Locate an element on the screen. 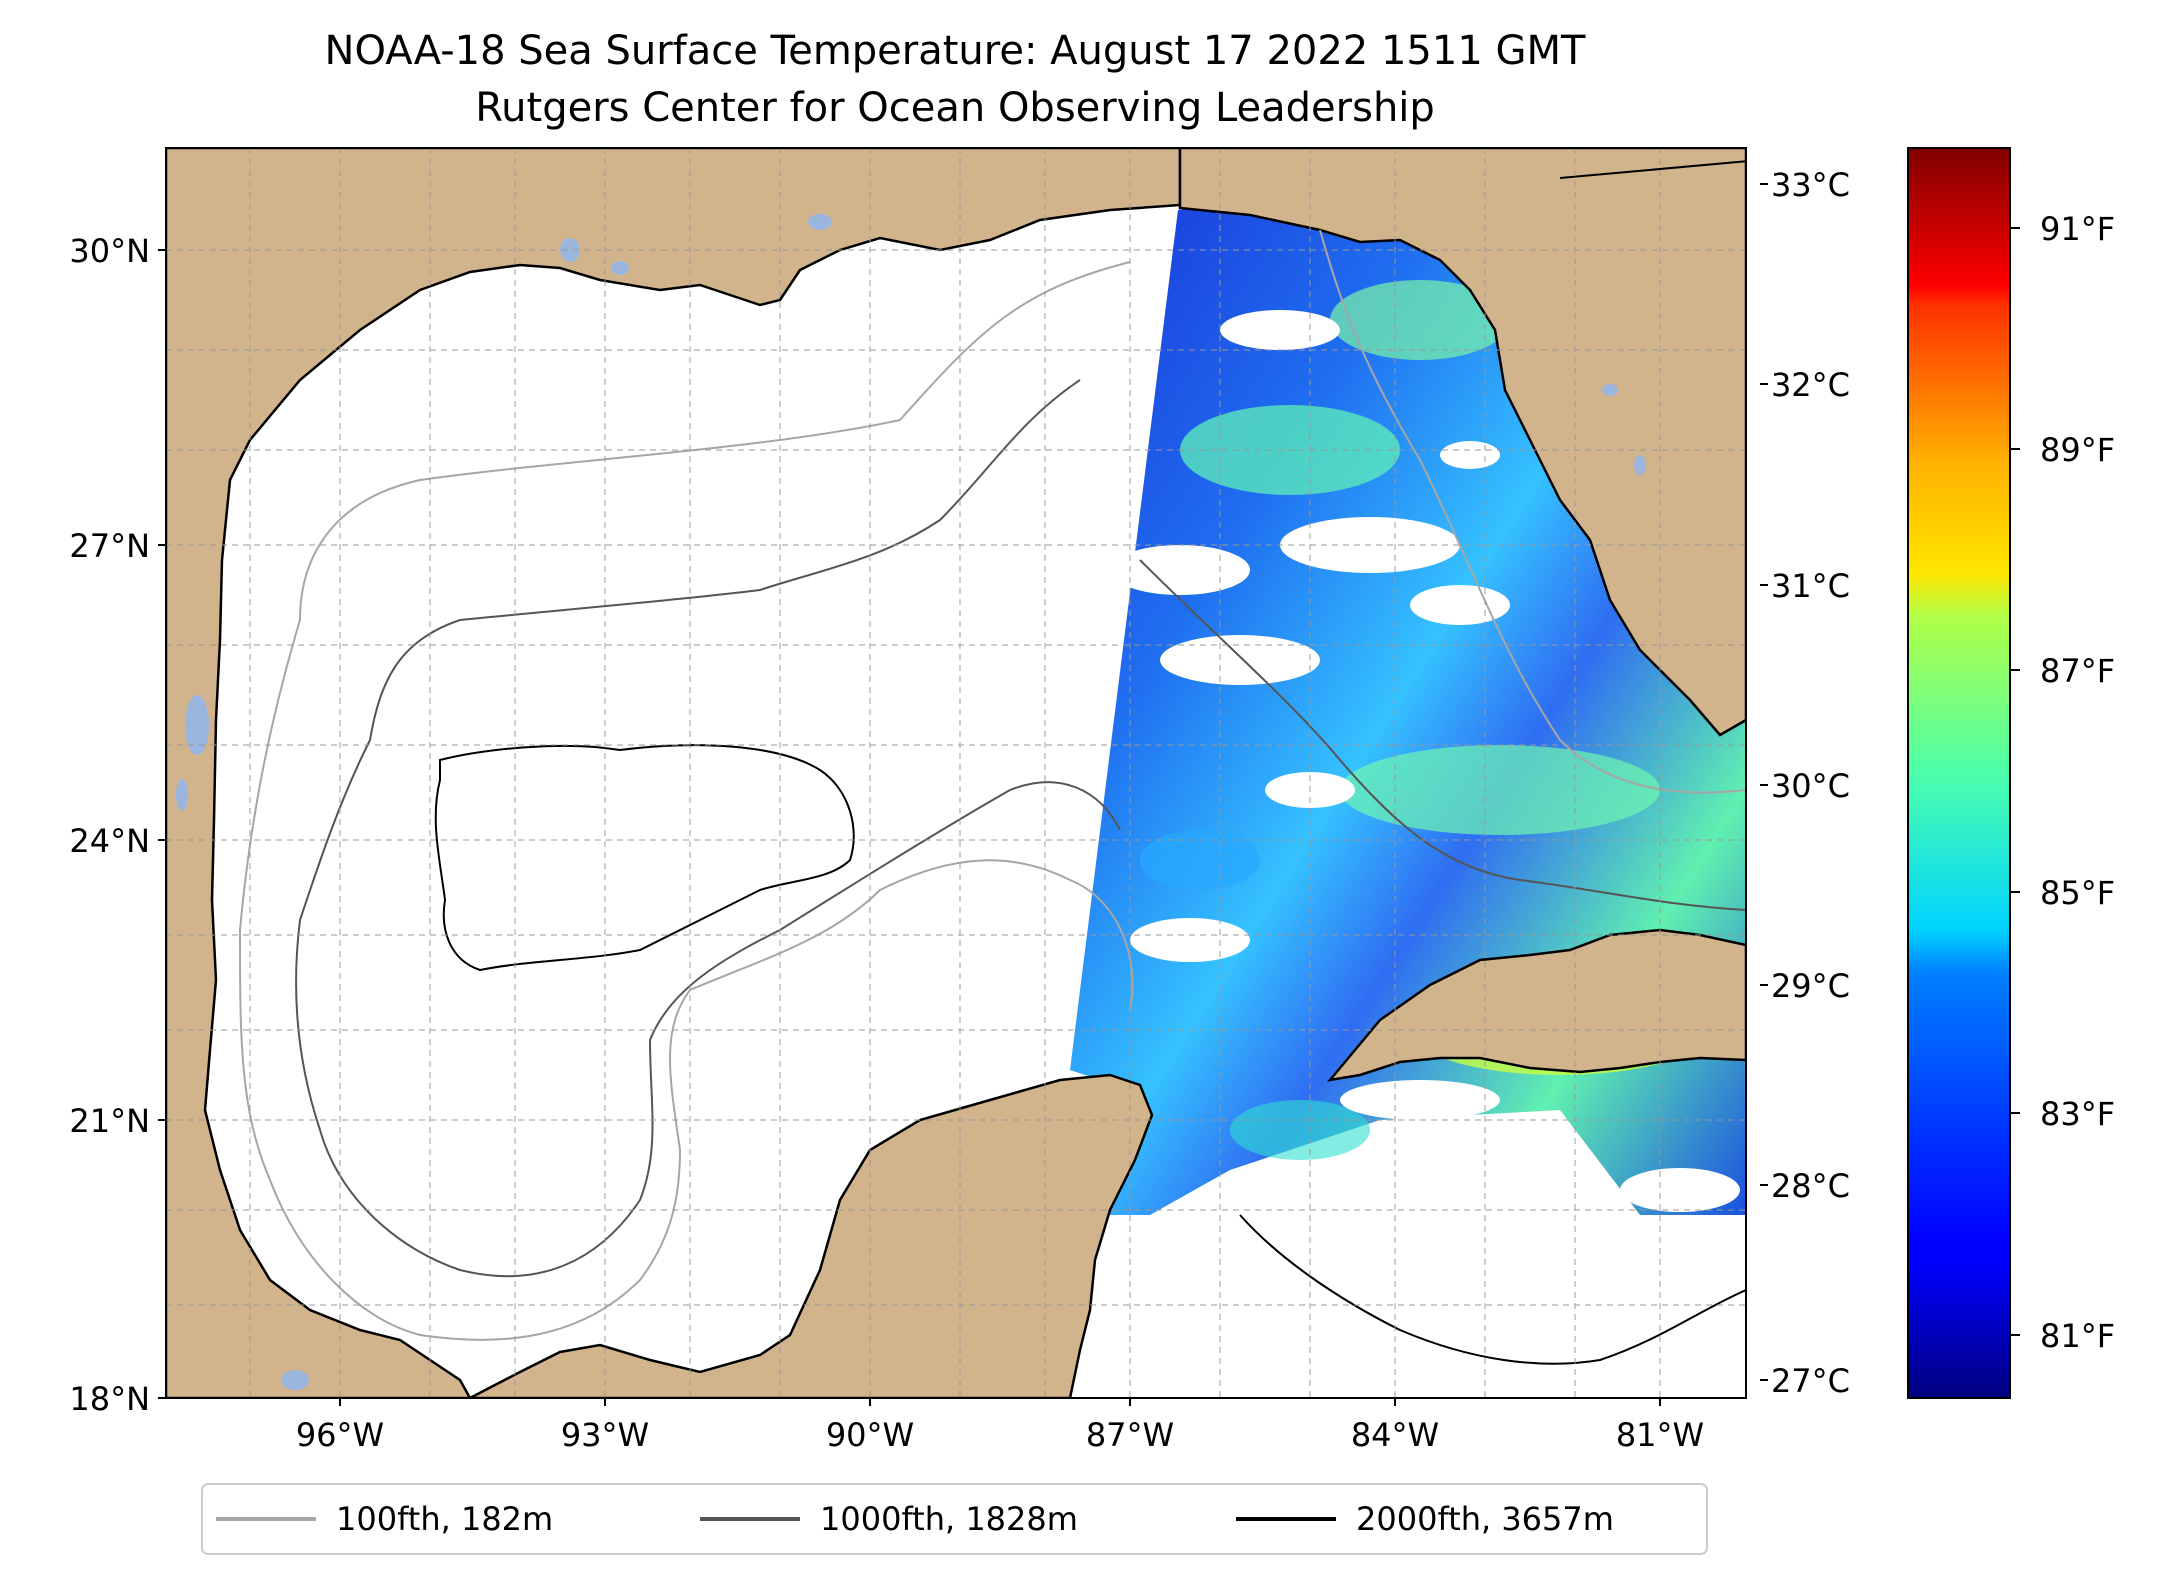 The height and width of the screenshot is (1582, 2160). colorbar-fahrenheit-labels: 91°F 89°F 87°F 85°F 83°F 81°F is located at coordinates (2077, 782).